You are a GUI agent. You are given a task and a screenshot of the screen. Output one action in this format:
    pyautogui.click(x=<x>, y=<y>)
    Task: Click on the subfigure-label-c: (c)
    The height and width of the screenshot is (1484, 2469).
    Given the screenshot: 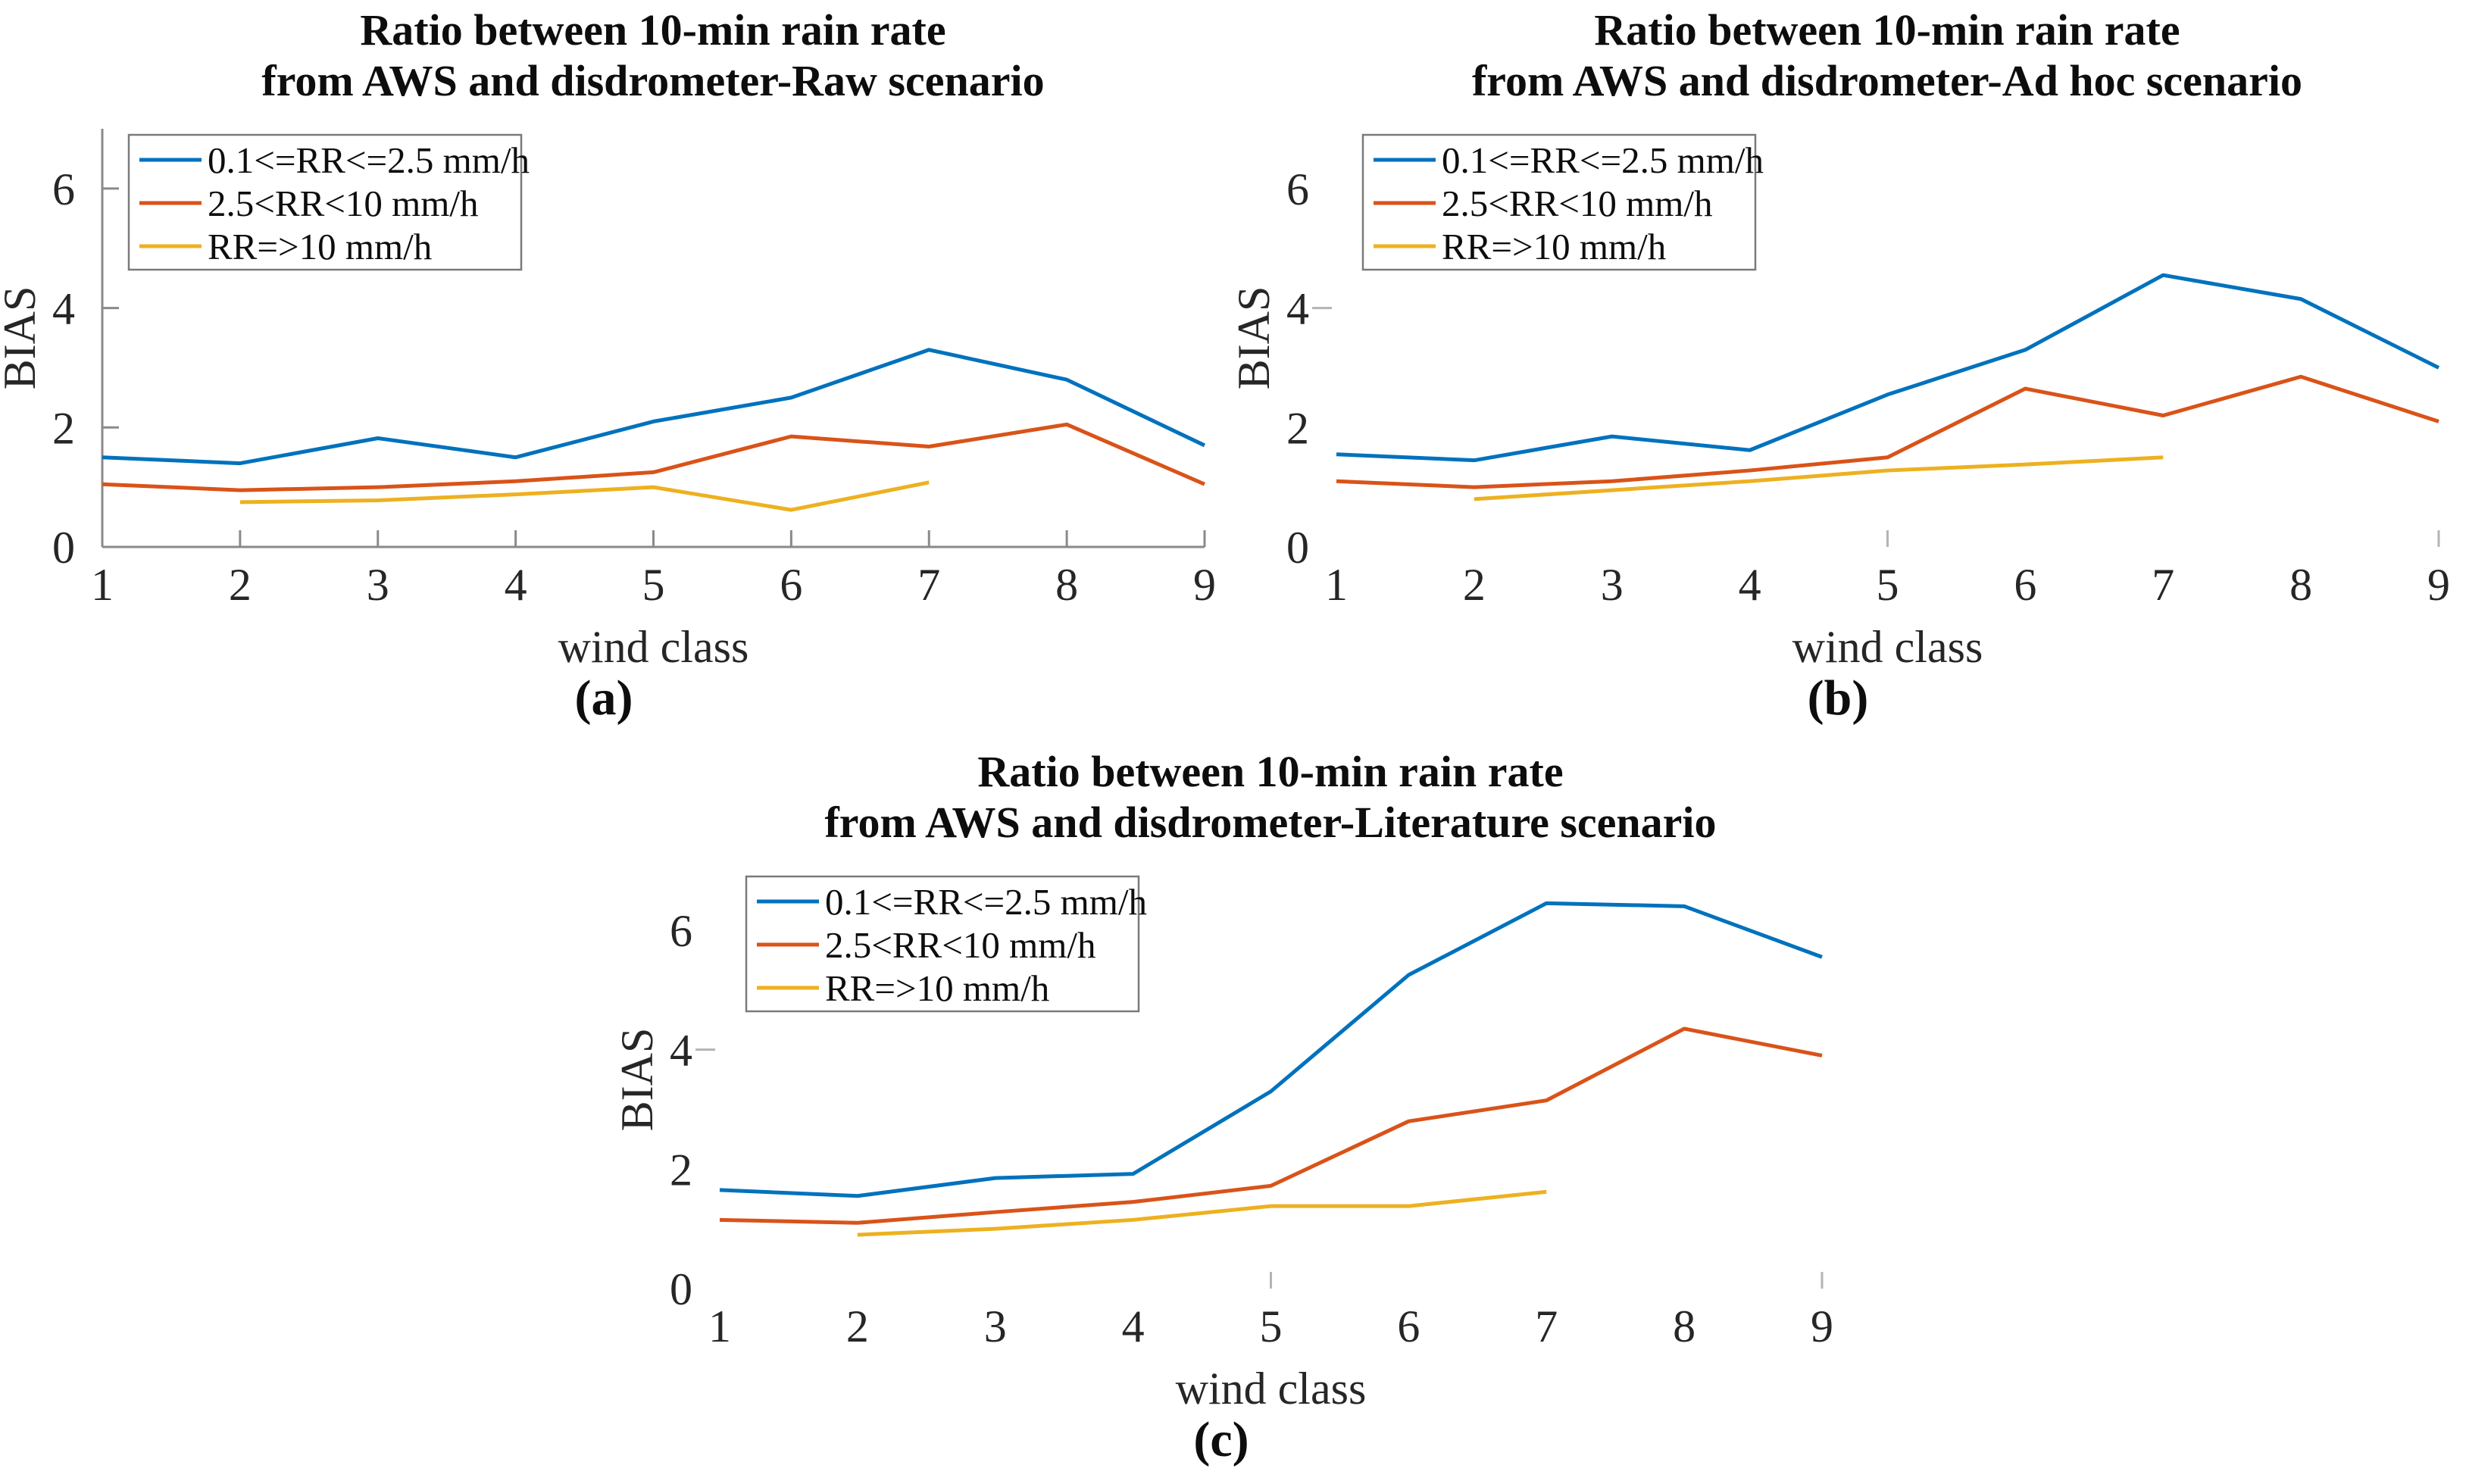 What is the action you would take?
    pyautogui.click(x=1221, y=1439)
    